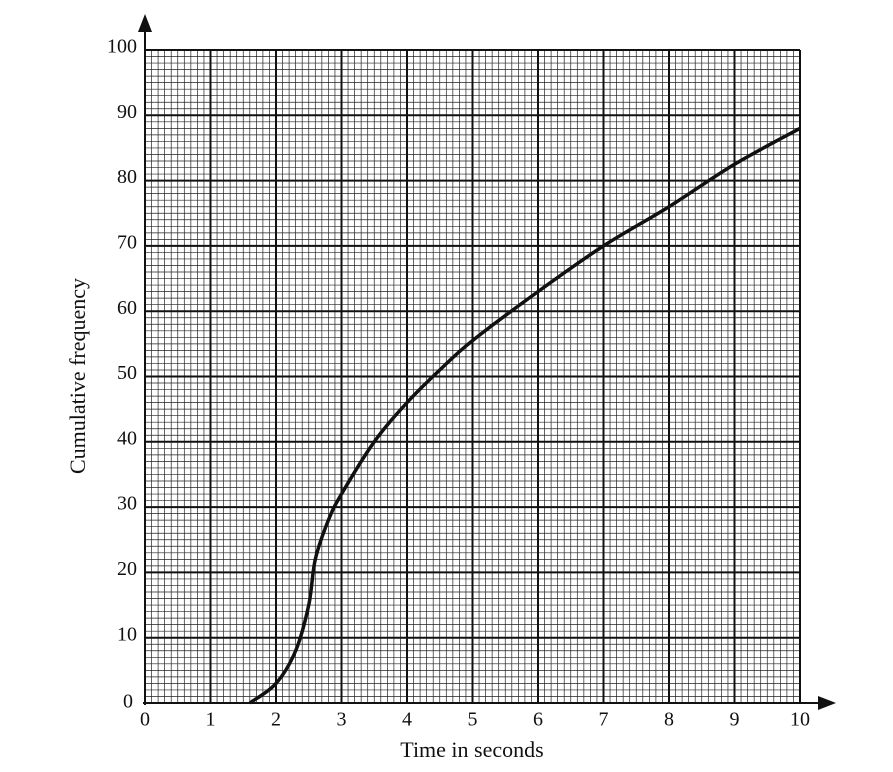  Describe the element at coordinates (538, 720) in the screenshot. I see `x-tick-label: 6` at that location.